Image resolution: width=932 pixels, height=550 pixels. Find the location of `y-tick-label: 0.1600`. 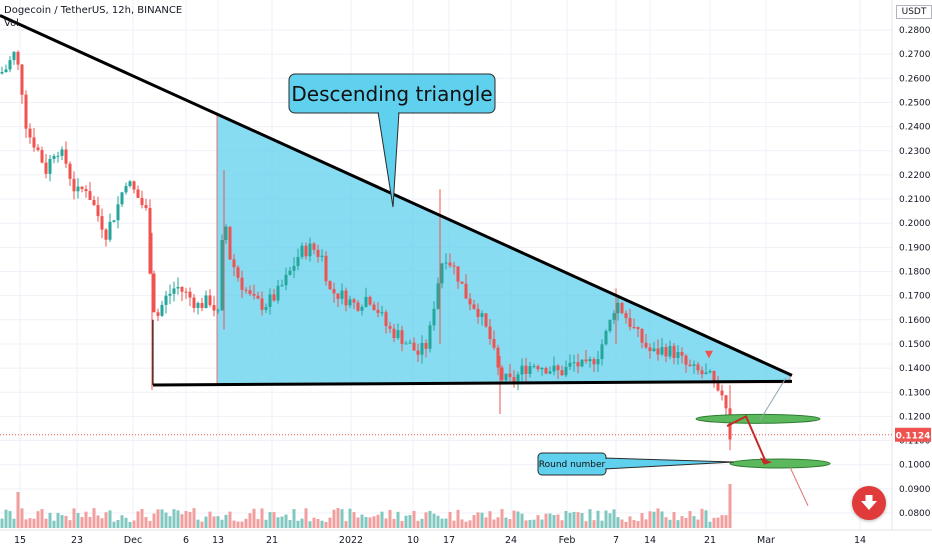

y-tick-label: 0.1600 is located at coordinates (915, 321).